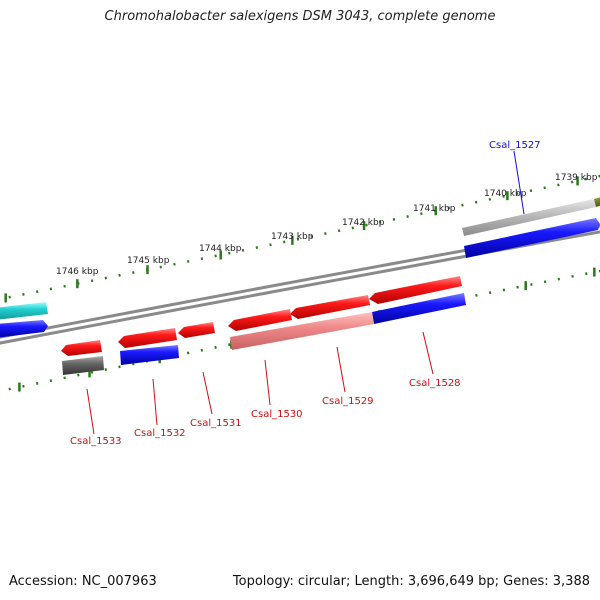  What do you see at coordinates (292, 237) in the screenshot?
I see `scale-label-1743: 1743 kbp` at bounding box center [292, 237].